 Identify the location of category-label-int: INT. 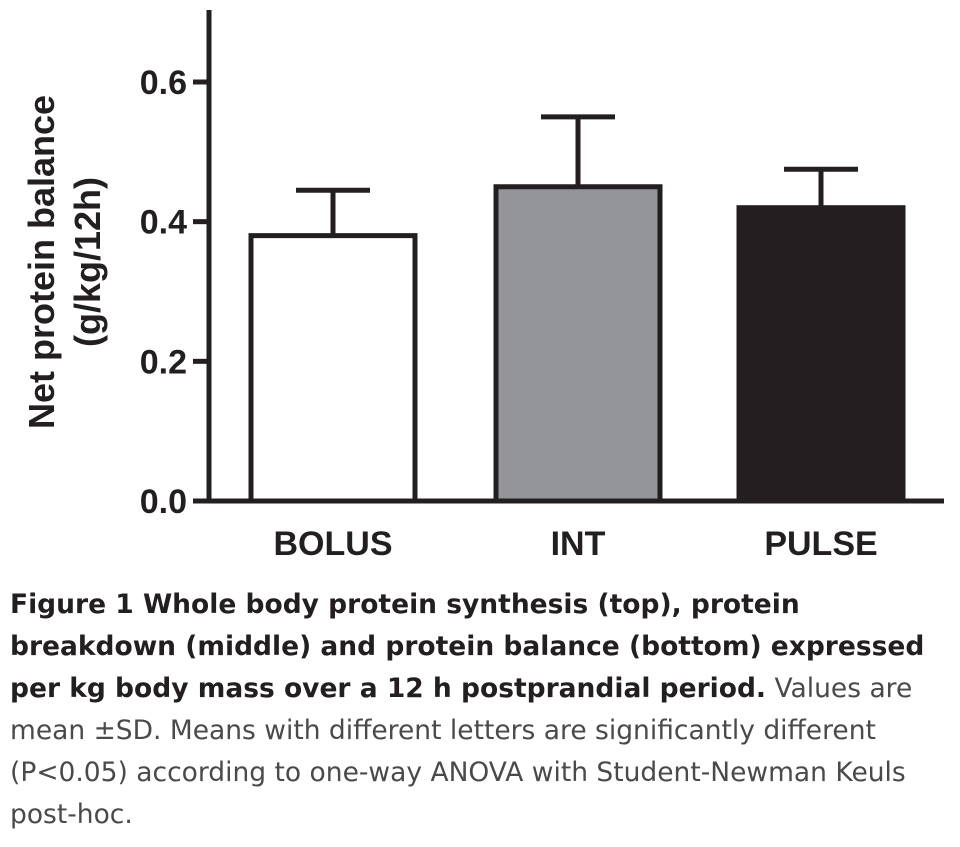
(578, 544).